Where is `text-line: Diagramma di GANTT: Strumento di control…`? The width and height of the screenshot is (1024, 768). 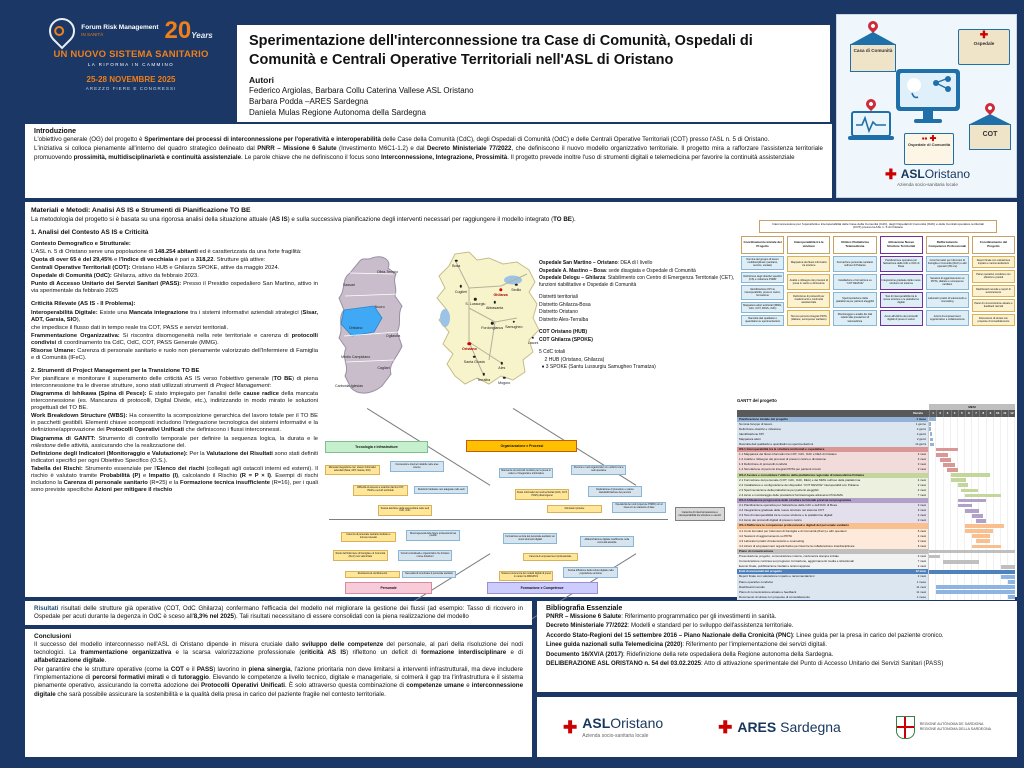 text-line: Diagramma di GANTT: Strumento di control… is located at coordinates (174, 442).